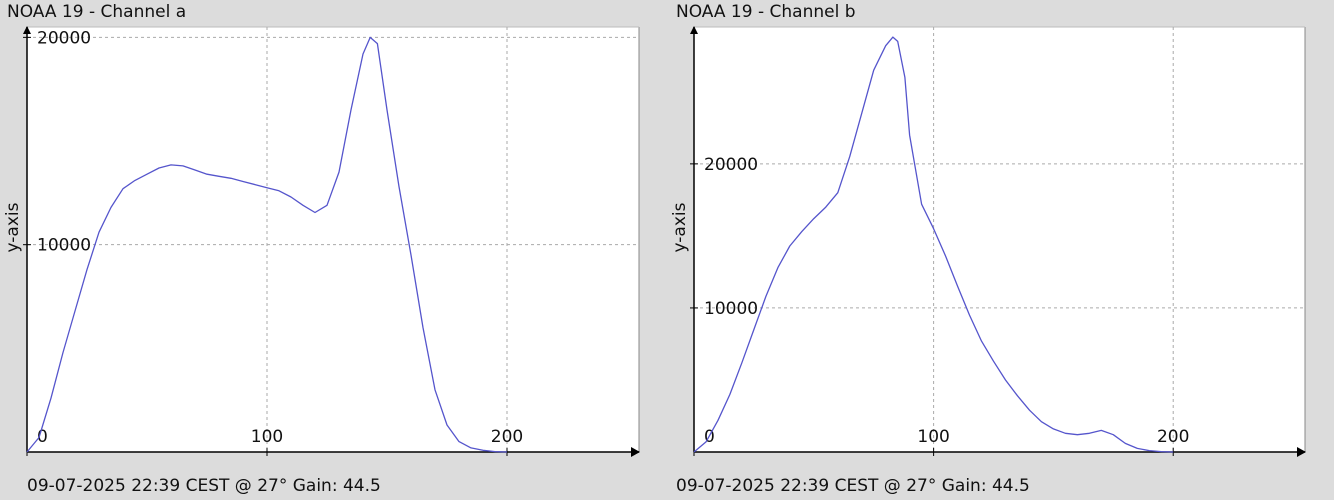 The image size is (1334, 500). What do you see at coordinates (1301, 452) in the screenshot?
I see `chart-b-x-arrow` at bounding box center [1301, 452].